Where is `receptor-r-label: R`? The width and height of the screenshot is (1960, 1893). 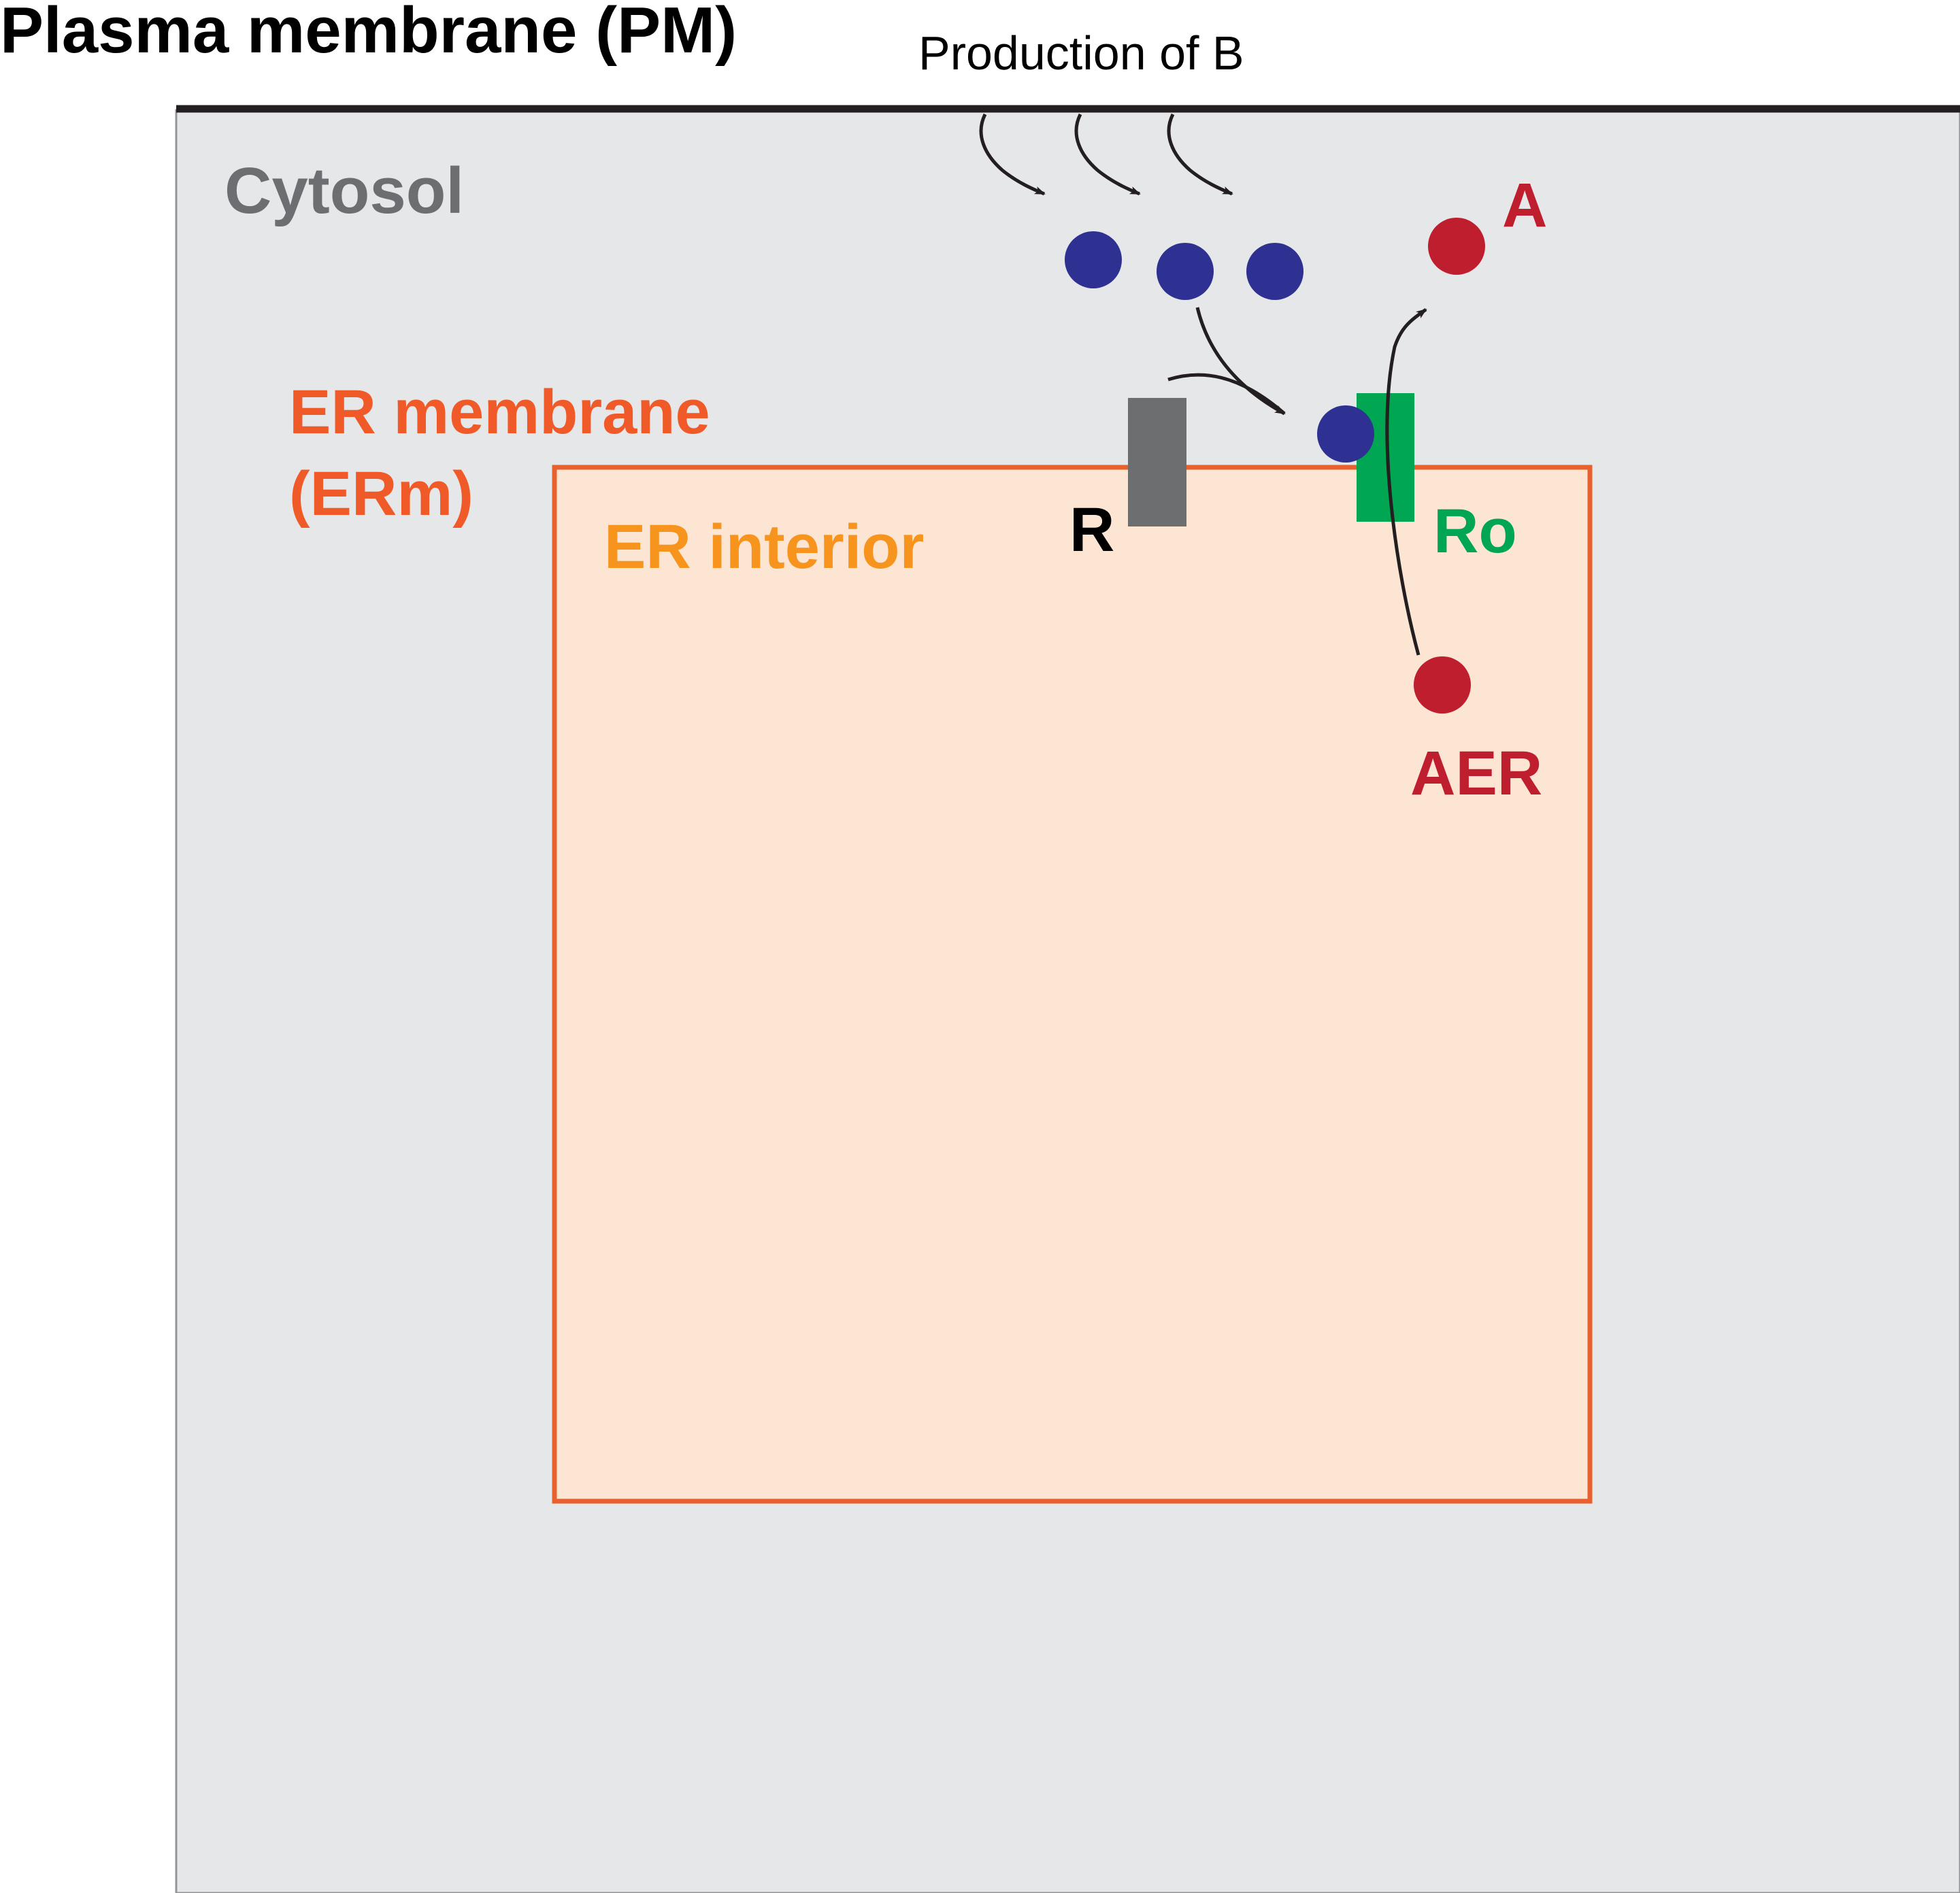 receptor-r-label: R is located at coordinates (1091, 530).